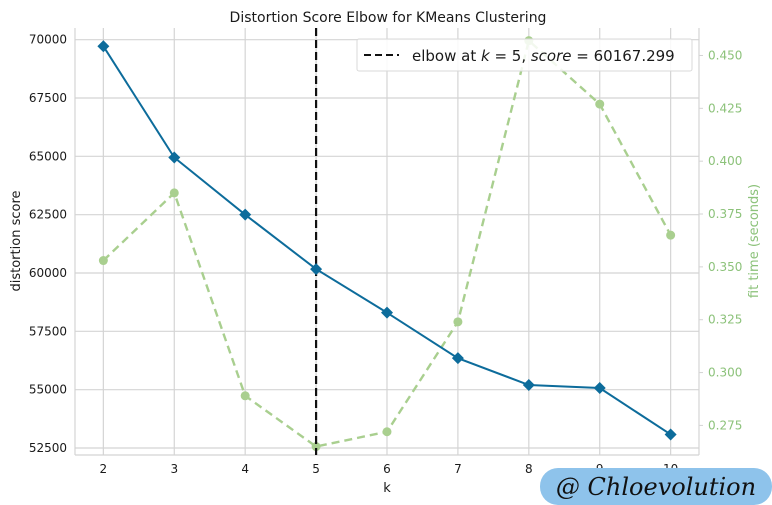  What do you see at coordinates (725, 55) in the screenshot?
I see `y-right-tick-label: 0.450` at bounding box center [725, 55].